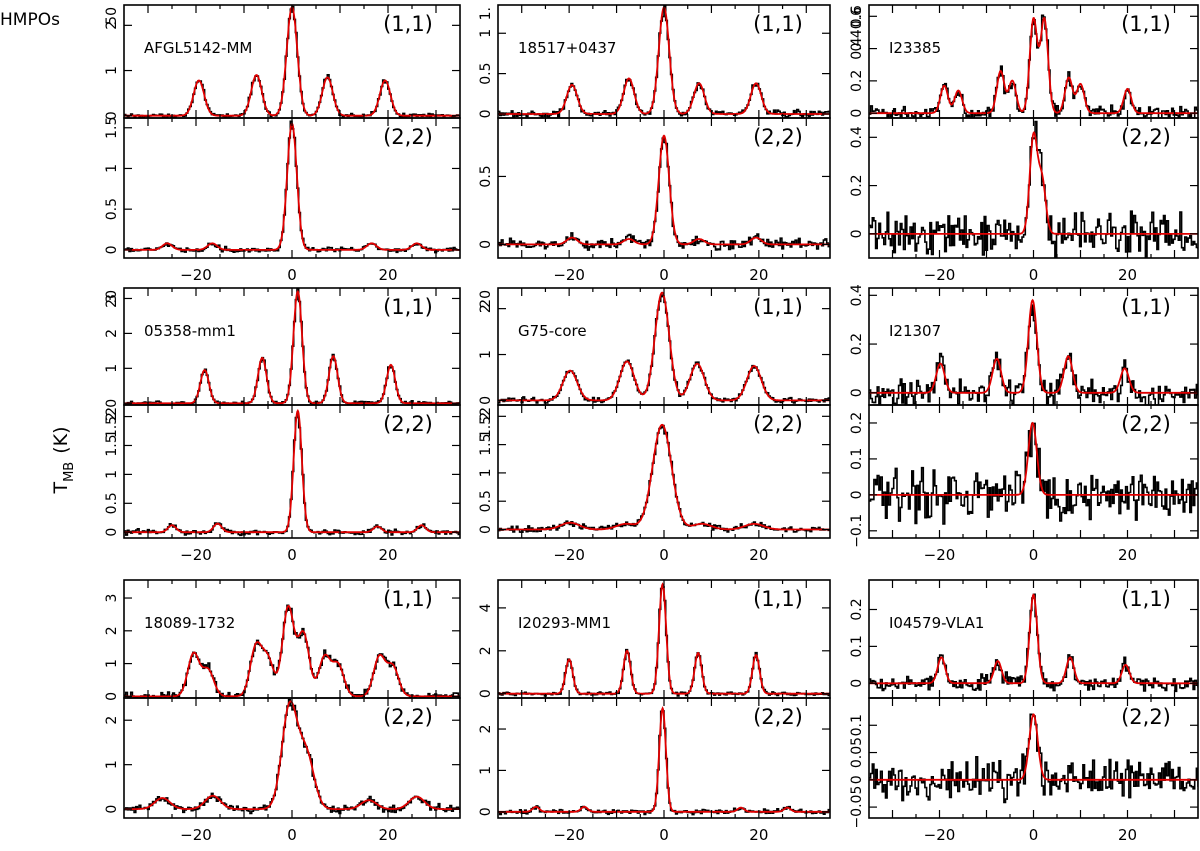  Describe the element at coordinates (282, 770) in the screenshot. I see `panel-18089-1732-2-2-: −20 0 20 0 1 2 (2,2)` at that location.